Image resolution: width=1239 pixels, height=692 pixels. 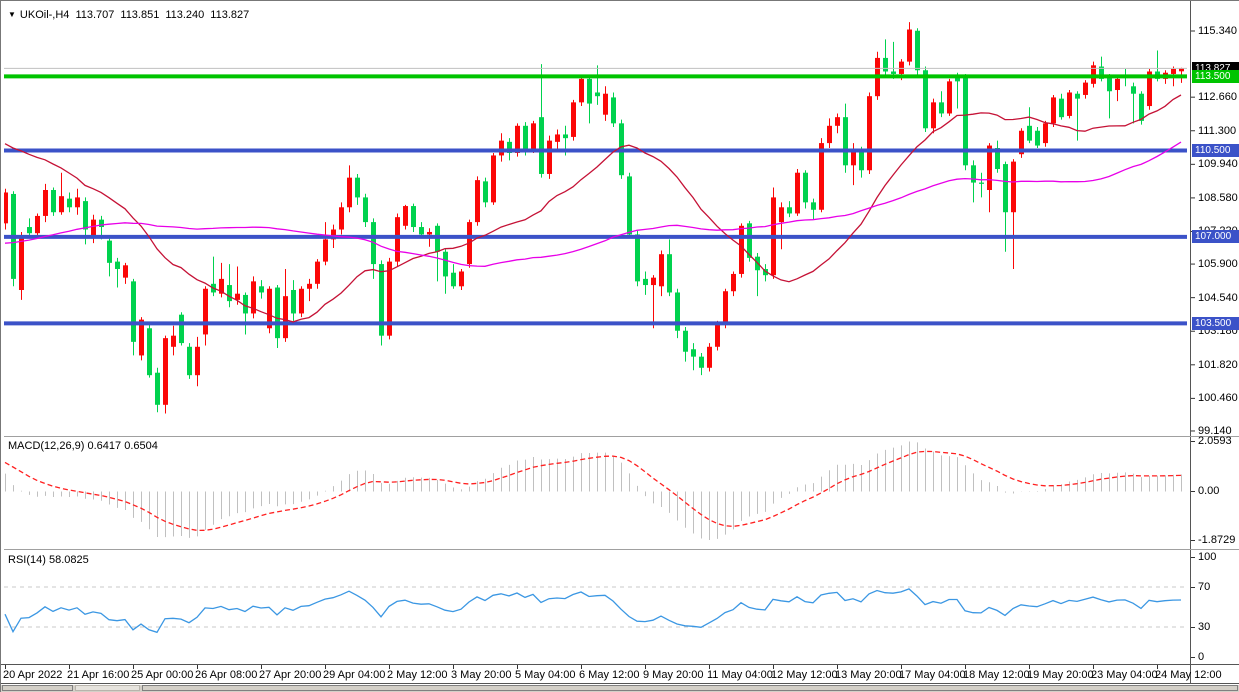 I want to click on chart-symbol-period: UKOil-,H4, so click(x=44, y=15).